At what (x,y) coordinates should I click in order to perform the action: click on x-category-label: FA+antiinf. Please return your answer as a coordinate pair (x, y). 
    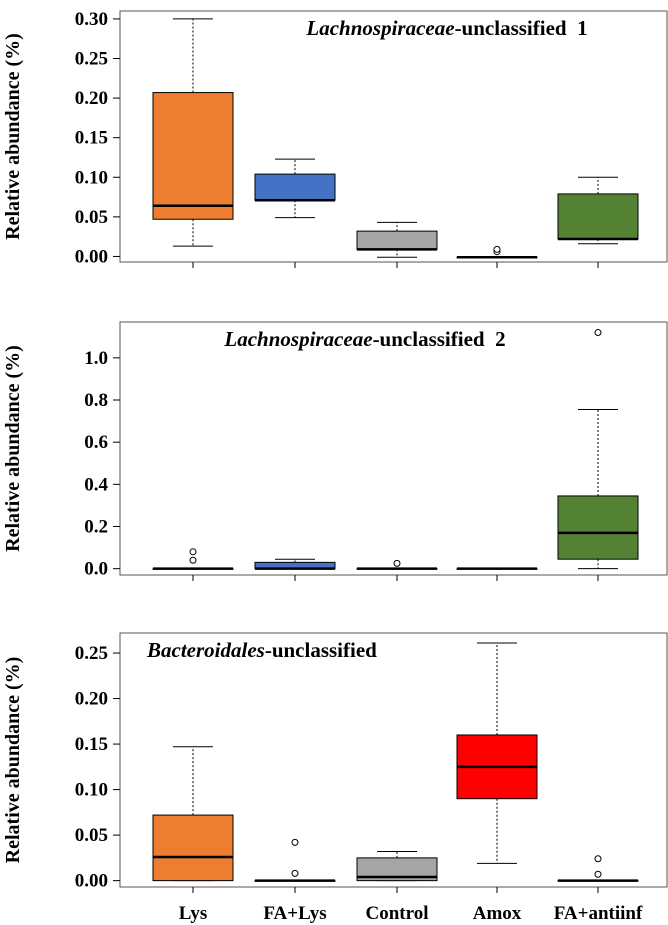
    Looking at the image, I should click on (598, 913).